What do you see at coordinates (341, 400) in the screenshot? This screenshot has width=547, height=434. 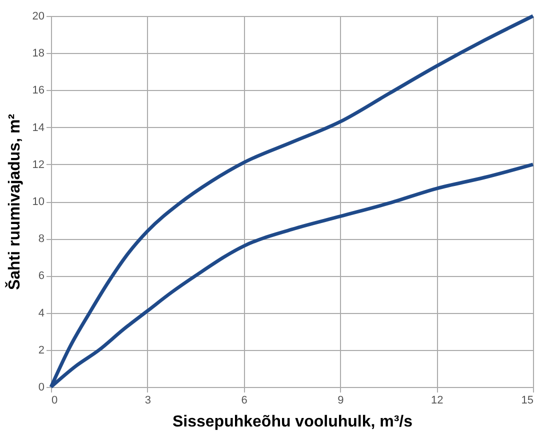 I see `x-tick-label: 9` at bounding box center [341, 400].